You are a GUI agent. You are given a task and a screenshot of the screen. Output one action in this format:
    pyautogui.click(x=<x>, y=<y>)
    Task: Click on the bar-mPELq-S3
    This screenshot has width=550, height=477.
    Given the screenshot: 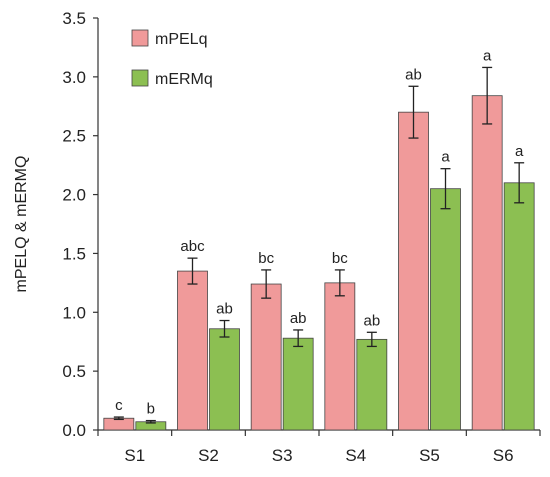 What is the action you would take?
    pyautogui.click(x=266, y=357)
    